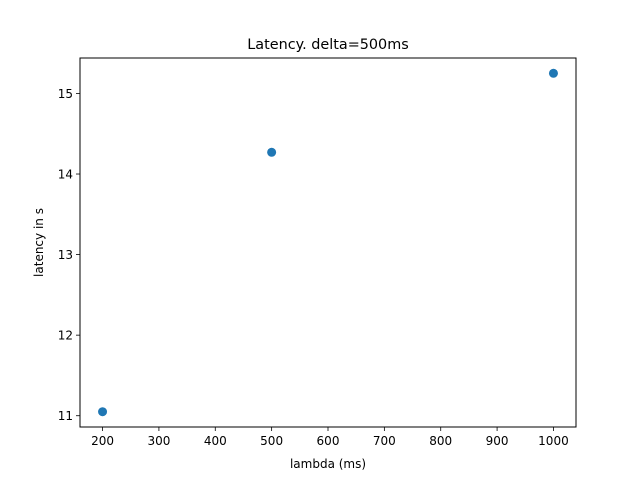 The height and width of the screenshot is (485, 640). I want to click on x-tick-label: 500, so click(271, 441).